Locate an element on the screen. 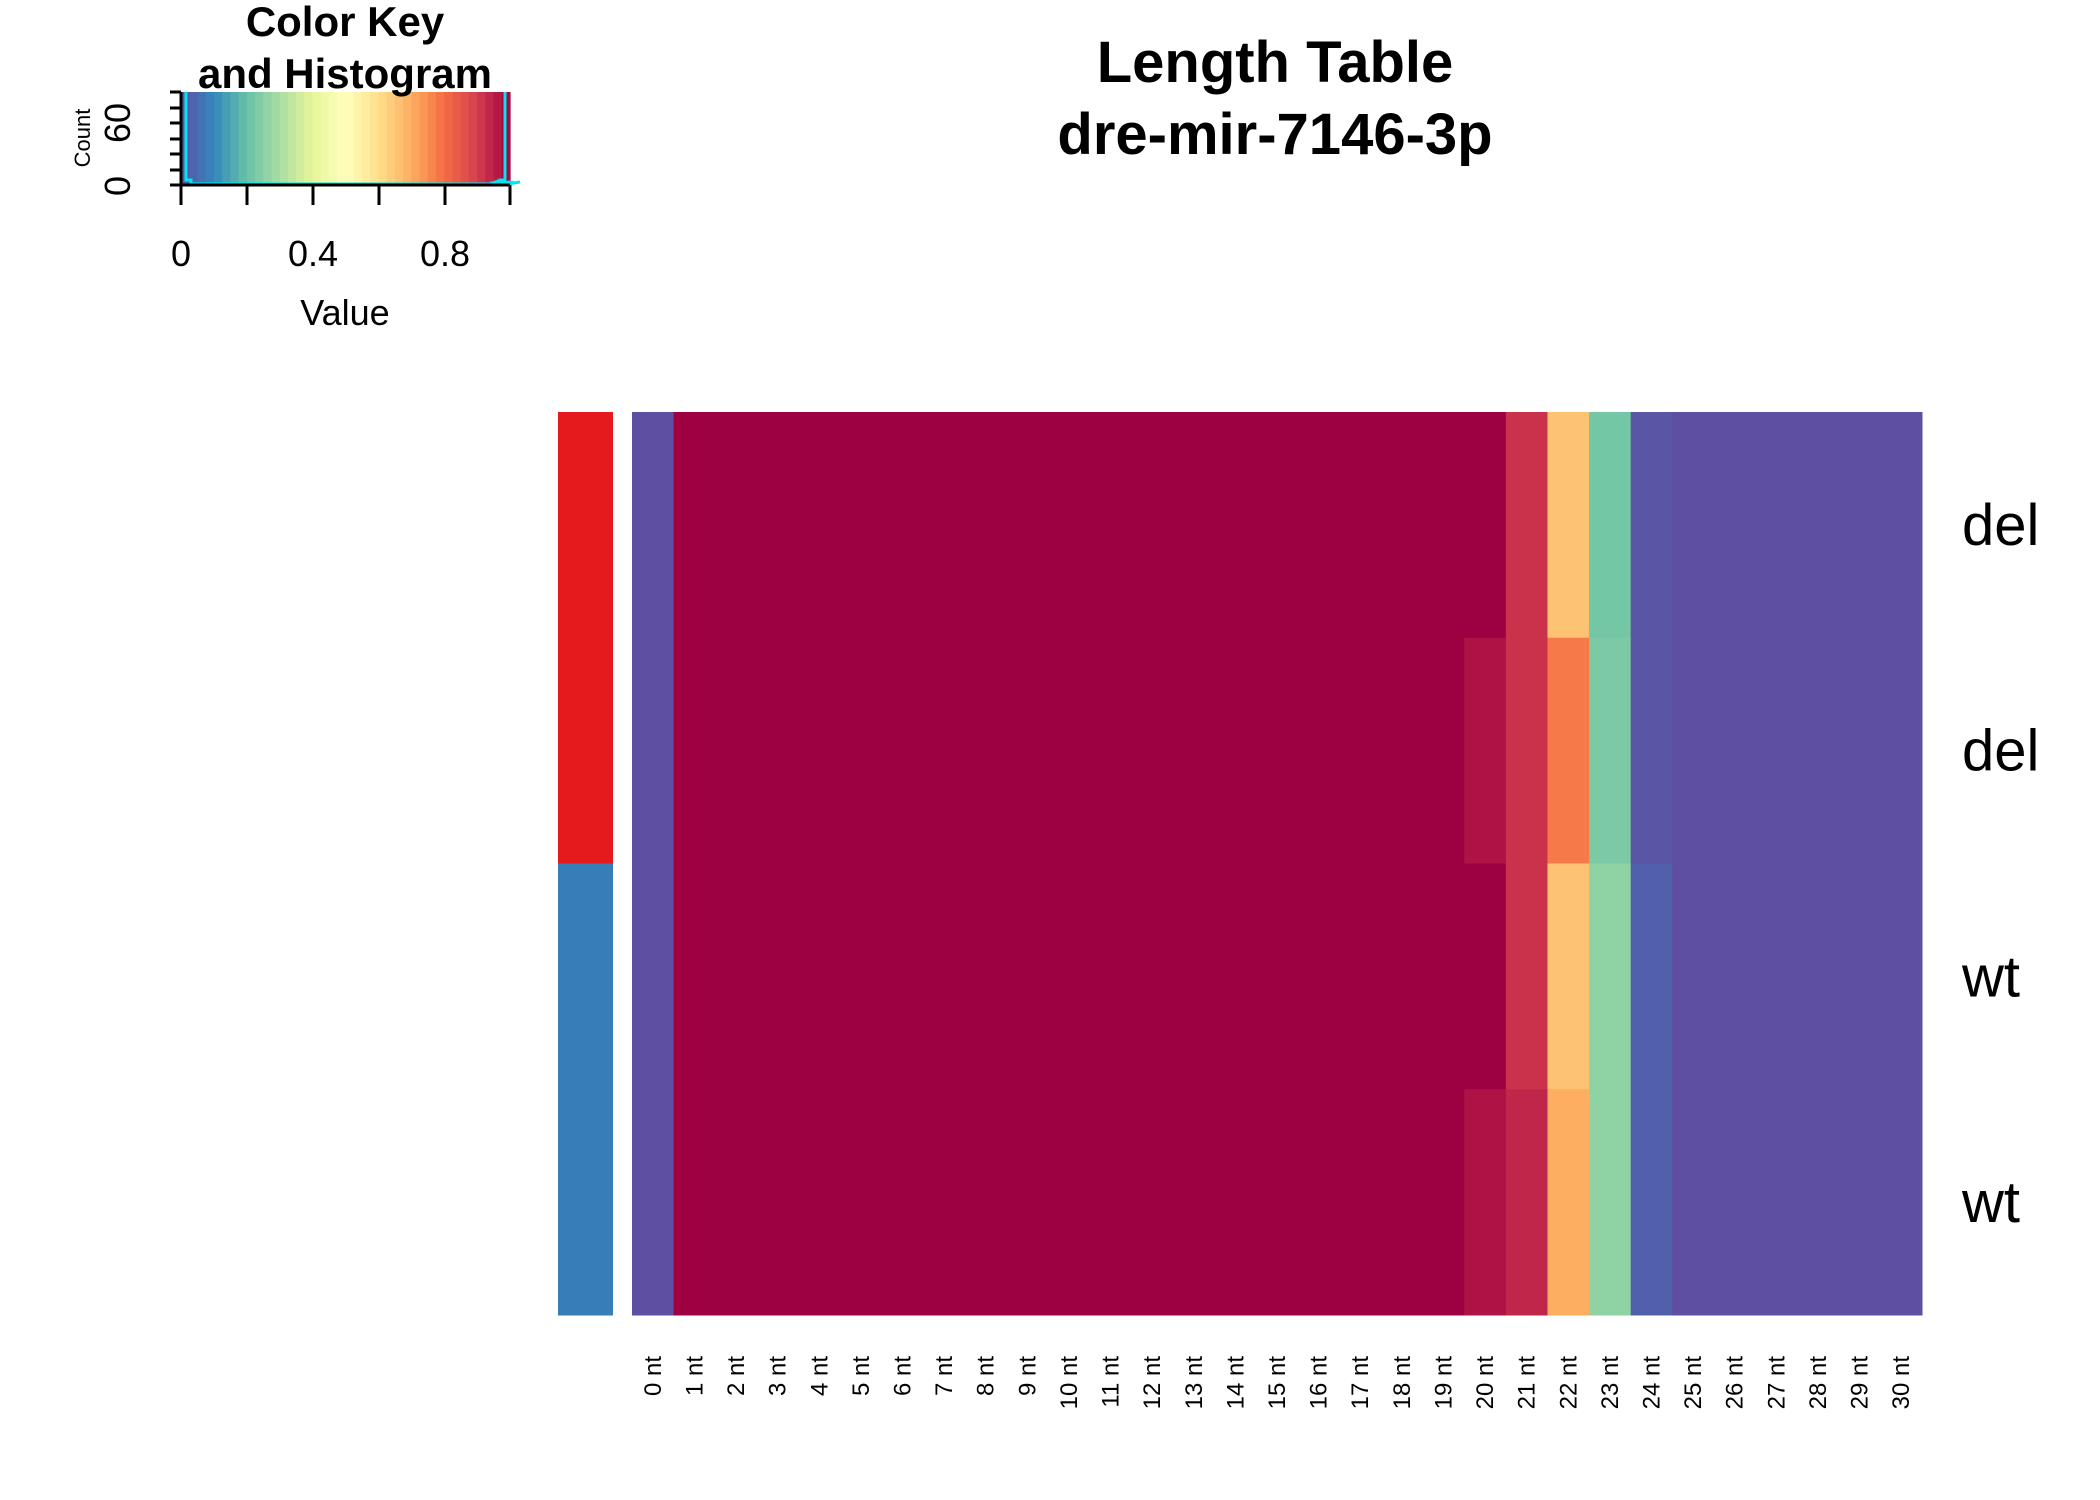 Image resolution: width=2100 pixels, height=1500 pixels. column-label: 21 nt is located at coordinates (1527, 1383).